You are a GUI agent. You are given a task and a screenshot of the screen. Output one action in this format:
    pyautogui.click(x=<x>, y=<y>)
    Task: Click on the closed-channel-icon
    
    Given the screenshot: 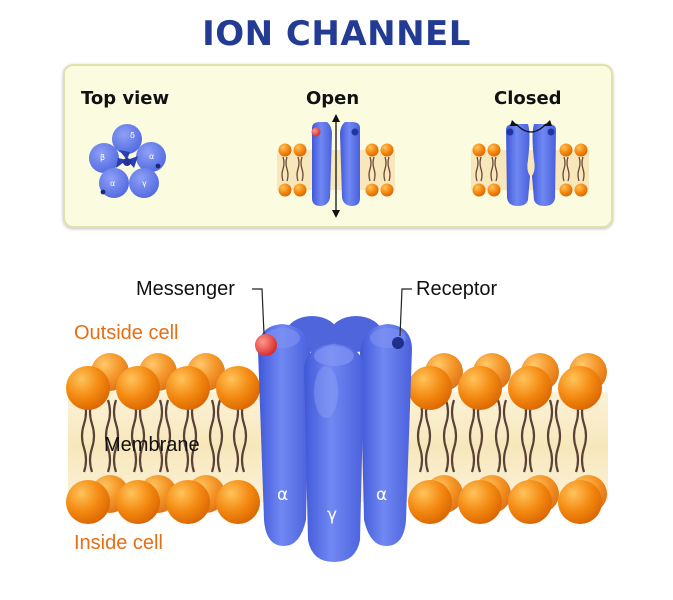 What is the action you would take?
    pyautogui.click(x=530, y=163)
    